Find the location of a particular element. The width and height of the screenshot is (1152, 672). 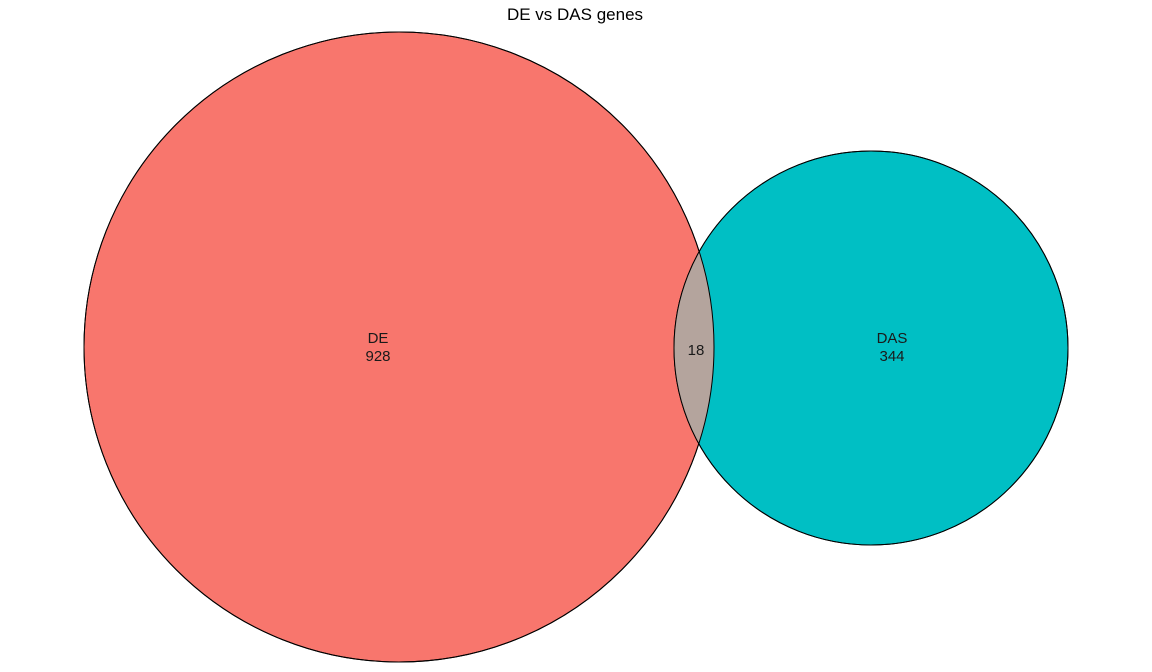

set-das-count: 344 is located at coordinates (891, 356).